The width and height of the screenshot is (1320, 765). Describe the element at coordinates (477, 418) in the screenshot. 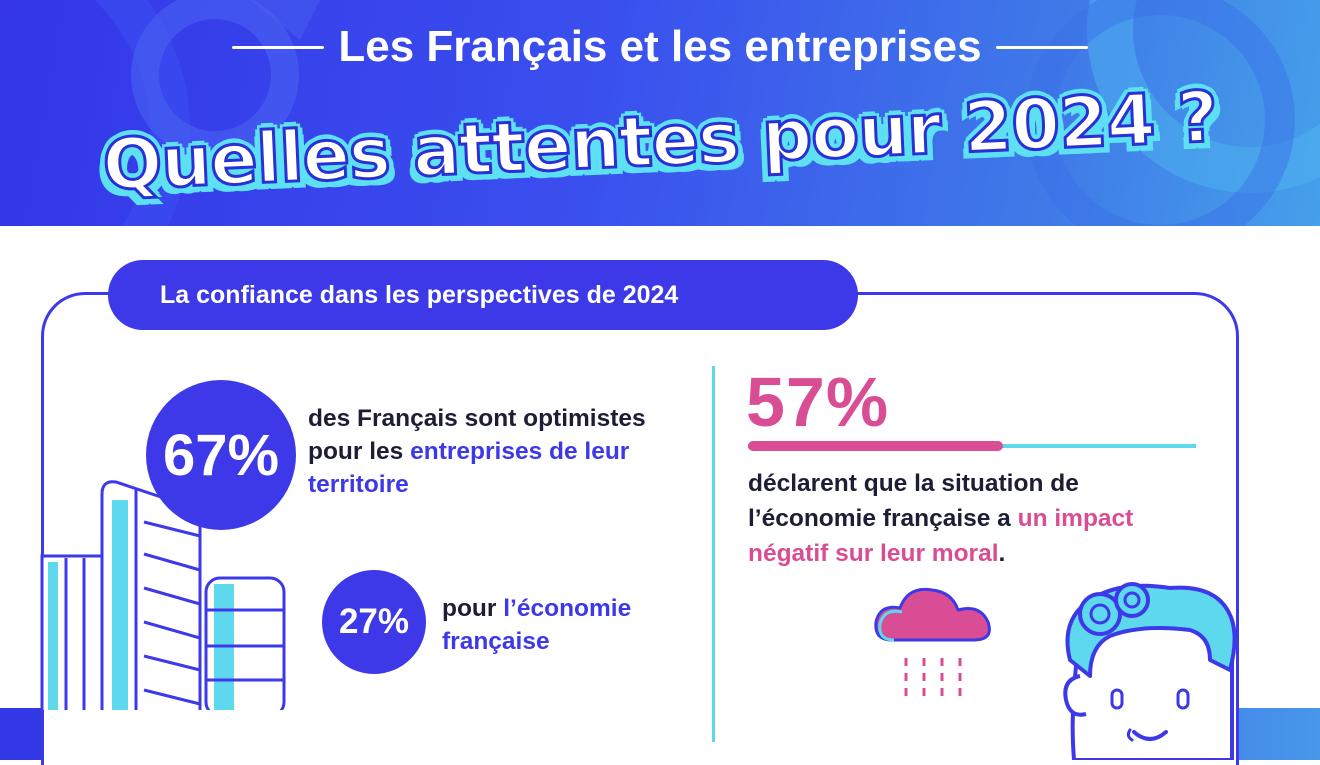

I see `stat-67-line1: des Français sont optimistes` at that location.